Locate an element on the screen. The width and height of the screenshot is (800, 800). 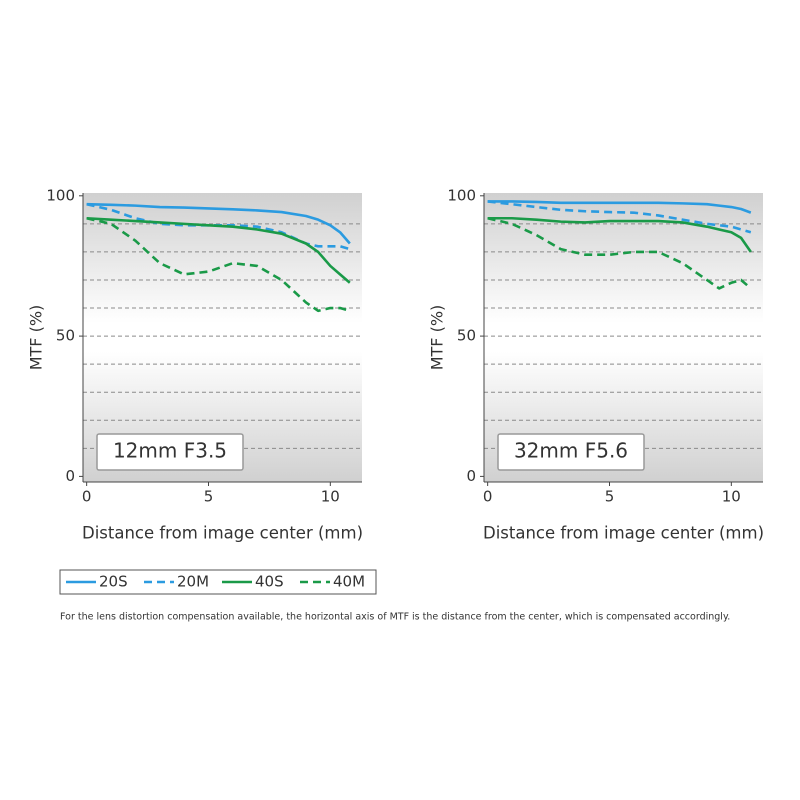
legend-box is located at coordinates (218, 582).